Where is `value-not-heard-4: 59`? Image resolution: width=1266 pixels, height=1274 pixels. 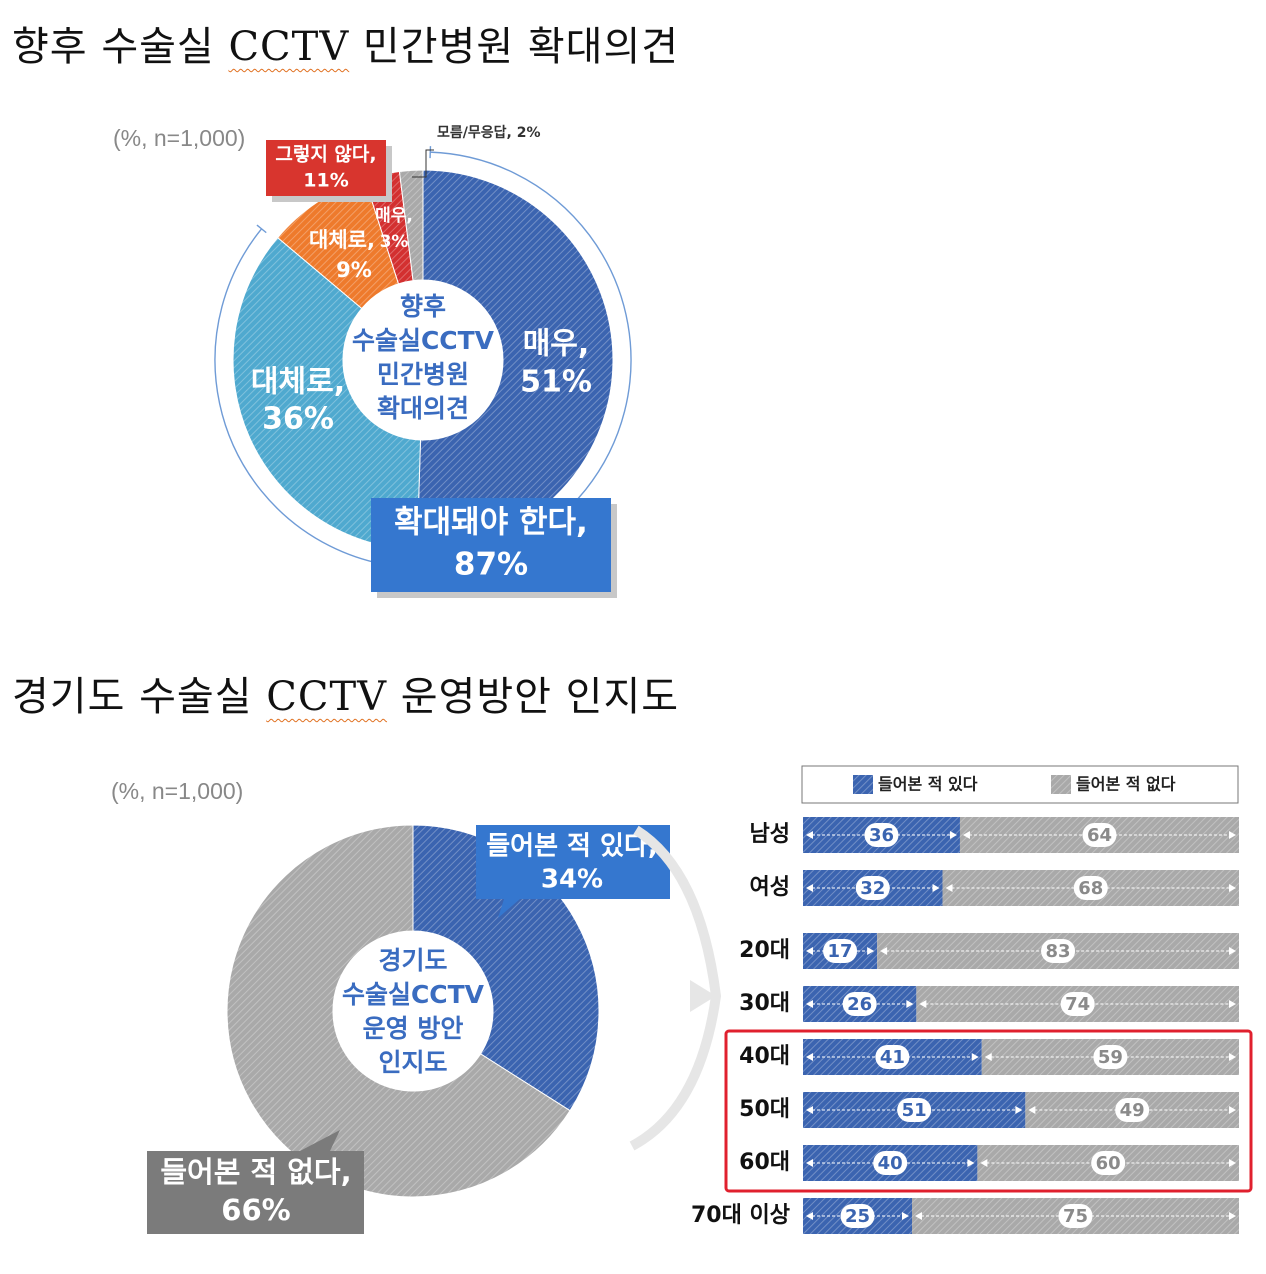 value-not-heard-4: 59 is located at coordinates (1110, 1057).